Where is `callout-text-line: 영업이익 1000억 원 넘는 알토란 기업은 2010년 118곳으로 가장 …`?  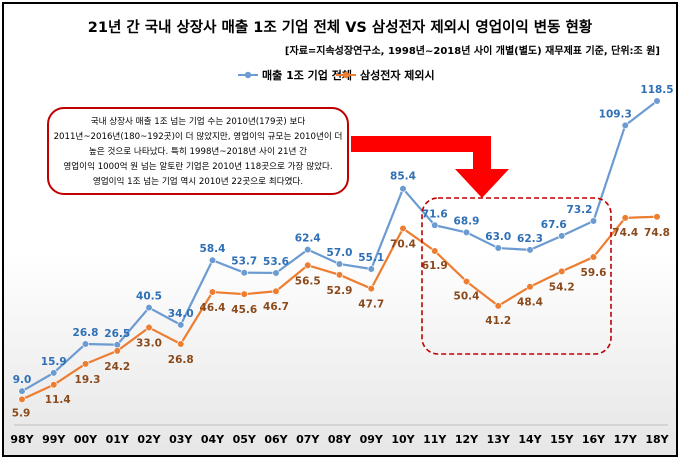
callout-text-line: 영업이익 1000억 원 넘는 알토란 기업은 2010년 118곳으로 가장 … is located at coordinates (197, 166).